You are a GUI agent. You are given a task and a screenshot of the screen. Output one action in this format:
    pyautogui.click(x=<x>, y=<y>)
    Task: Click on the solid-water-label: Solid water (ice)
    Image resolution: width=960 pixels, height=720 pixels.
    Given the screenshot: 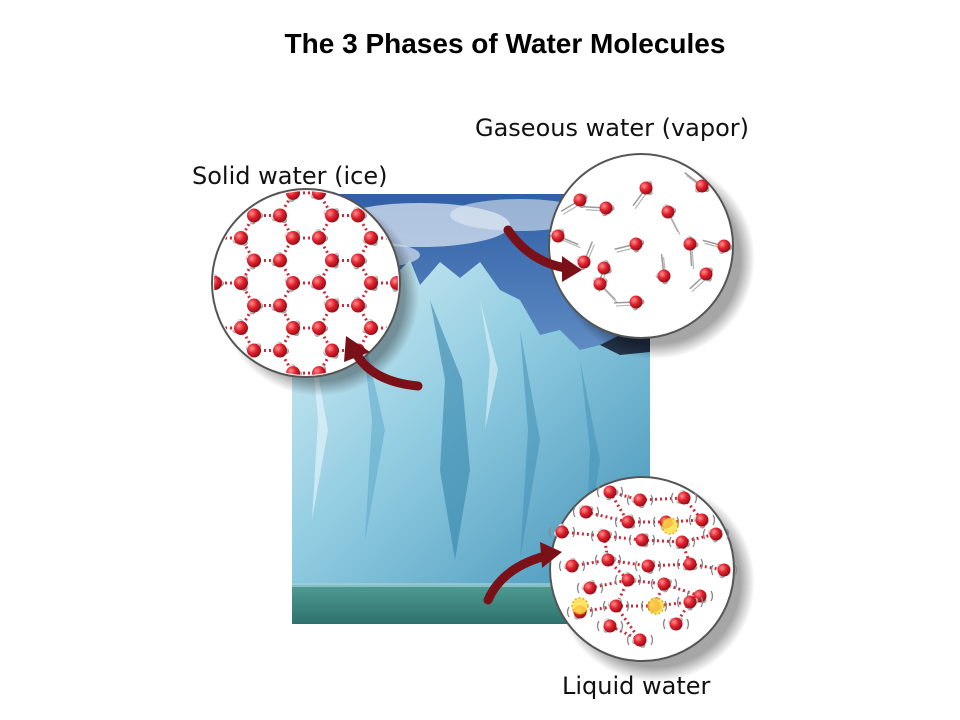 What is the action you would take?
    pyautogui.click(x=290, y=176)
    